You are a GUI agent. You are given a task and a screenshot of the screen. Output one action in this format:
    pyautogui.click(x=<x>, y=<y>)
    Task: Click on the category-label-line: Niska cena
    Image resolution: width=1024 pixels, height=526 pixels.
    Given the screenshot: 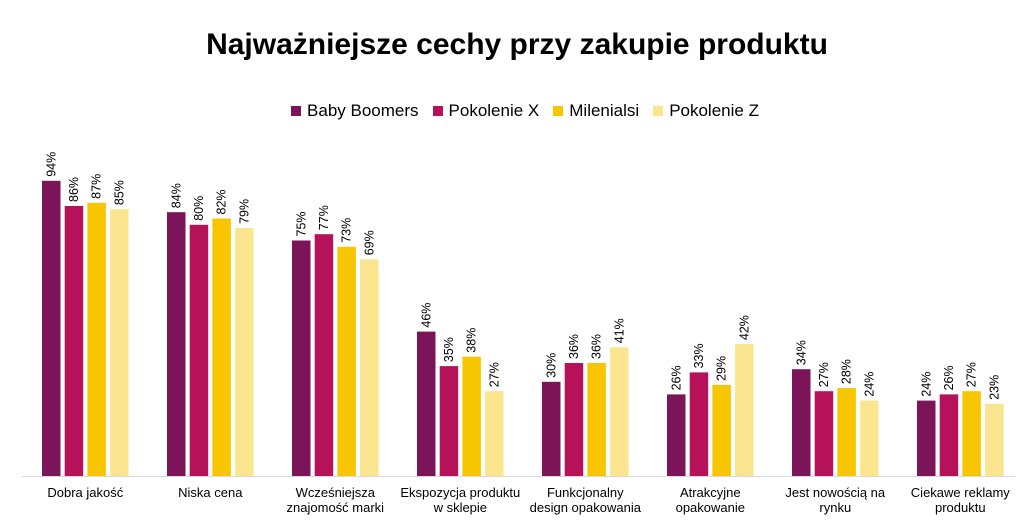 What is the action you would take?
    pyautogui.click(x=210, y=492)
    